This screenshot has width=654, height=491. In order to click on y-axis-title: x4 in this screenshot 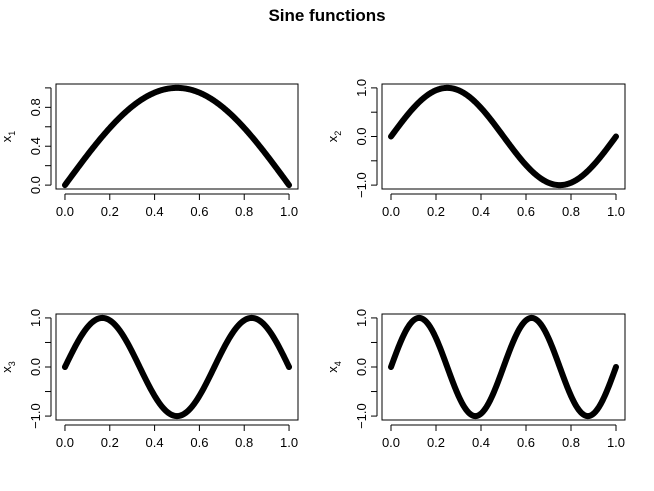, I will do `click(334, 367)`.